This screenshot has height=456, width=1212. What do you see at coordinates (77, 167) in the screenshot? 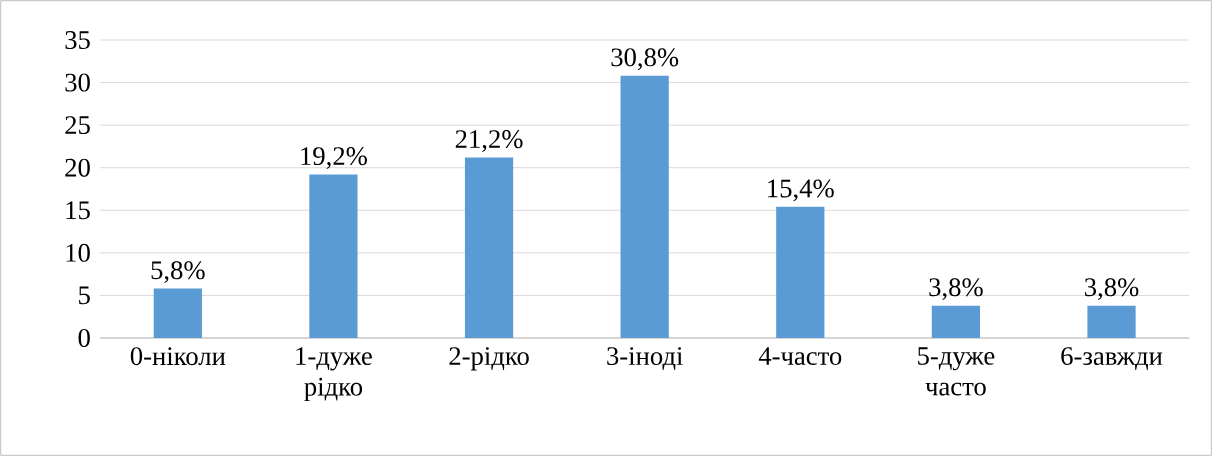
I see `y-tick-label: 20` at bounding box center [77, 167].